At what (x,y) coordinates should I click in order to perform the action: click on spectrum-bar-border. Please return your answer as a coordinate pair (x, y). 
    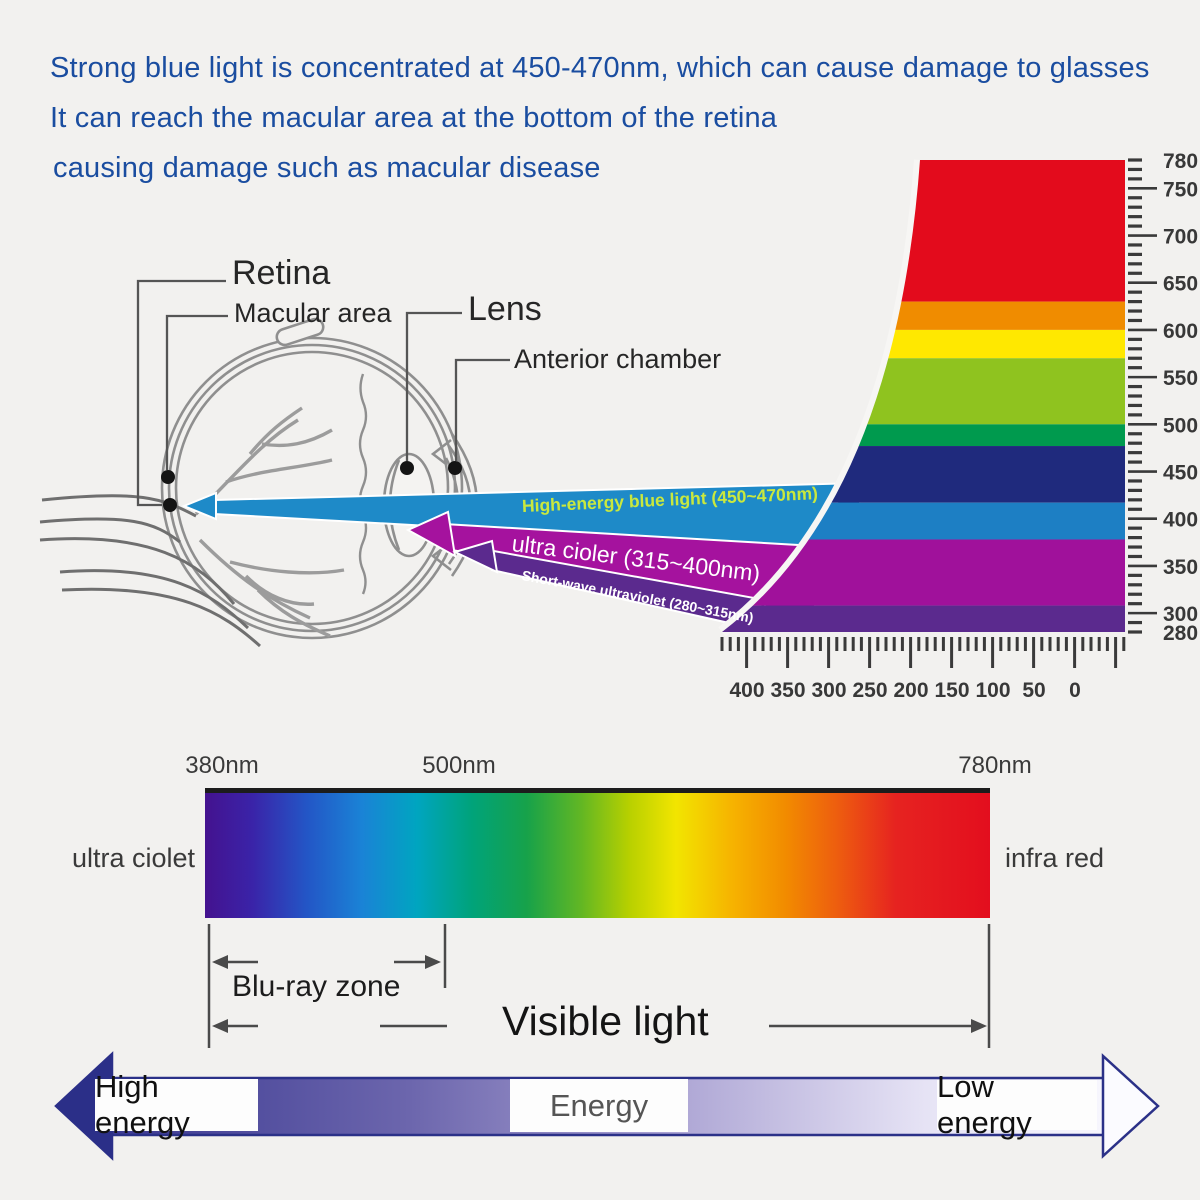
    Looking at the image, I should click on (597, 791).